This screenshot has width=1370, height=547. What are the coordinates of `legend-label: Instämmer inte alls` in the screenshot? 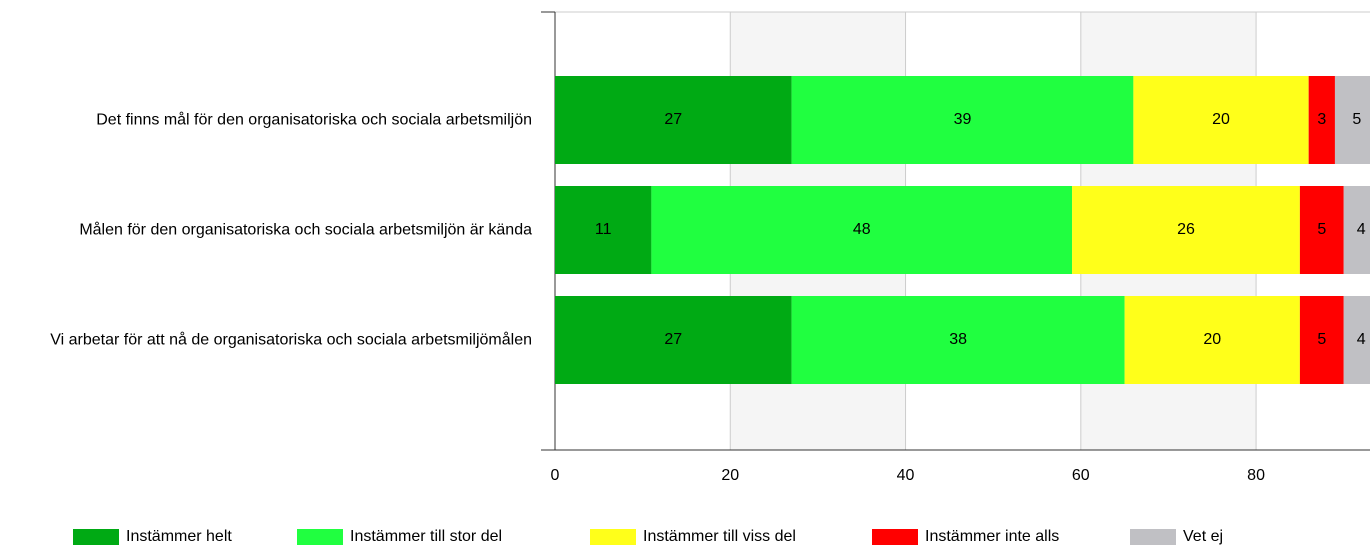 It's located at (992, 536).